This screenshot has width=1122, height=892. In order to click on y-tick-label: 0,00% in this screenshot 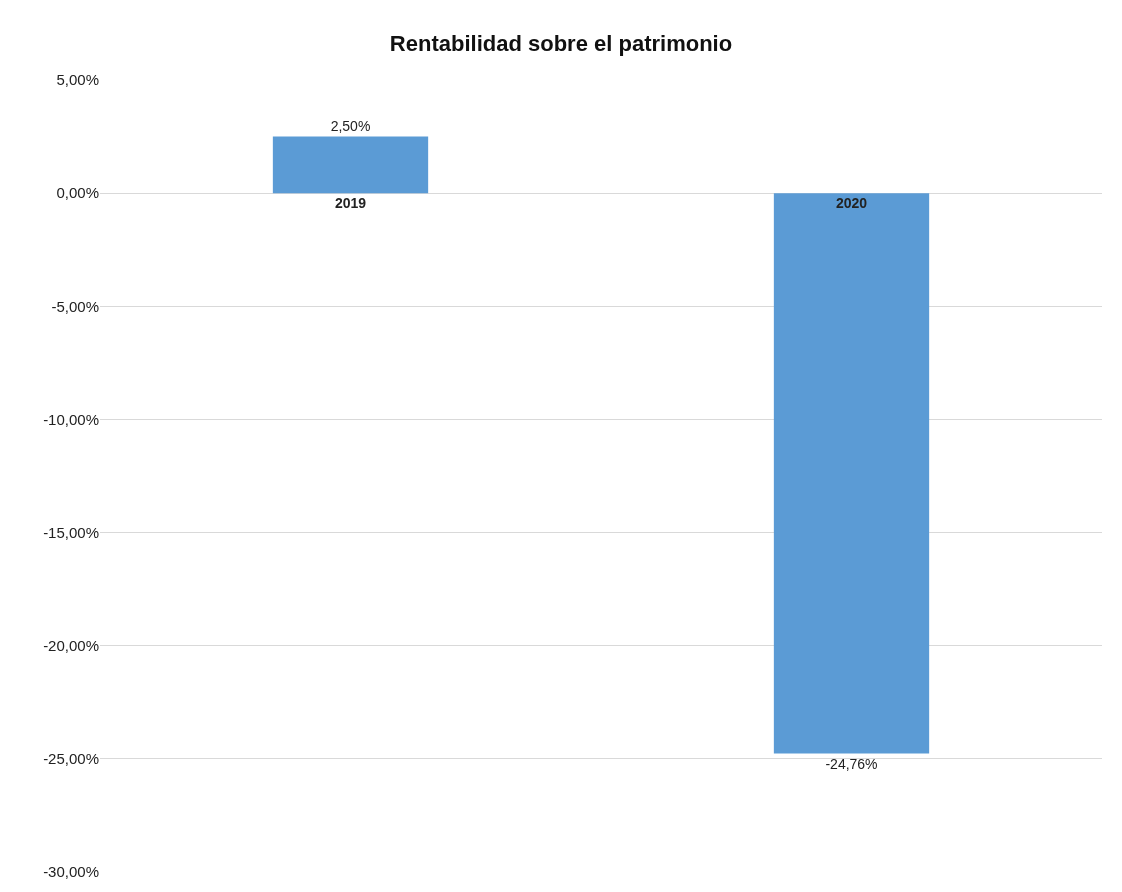, I will do `click(77, 193)`.